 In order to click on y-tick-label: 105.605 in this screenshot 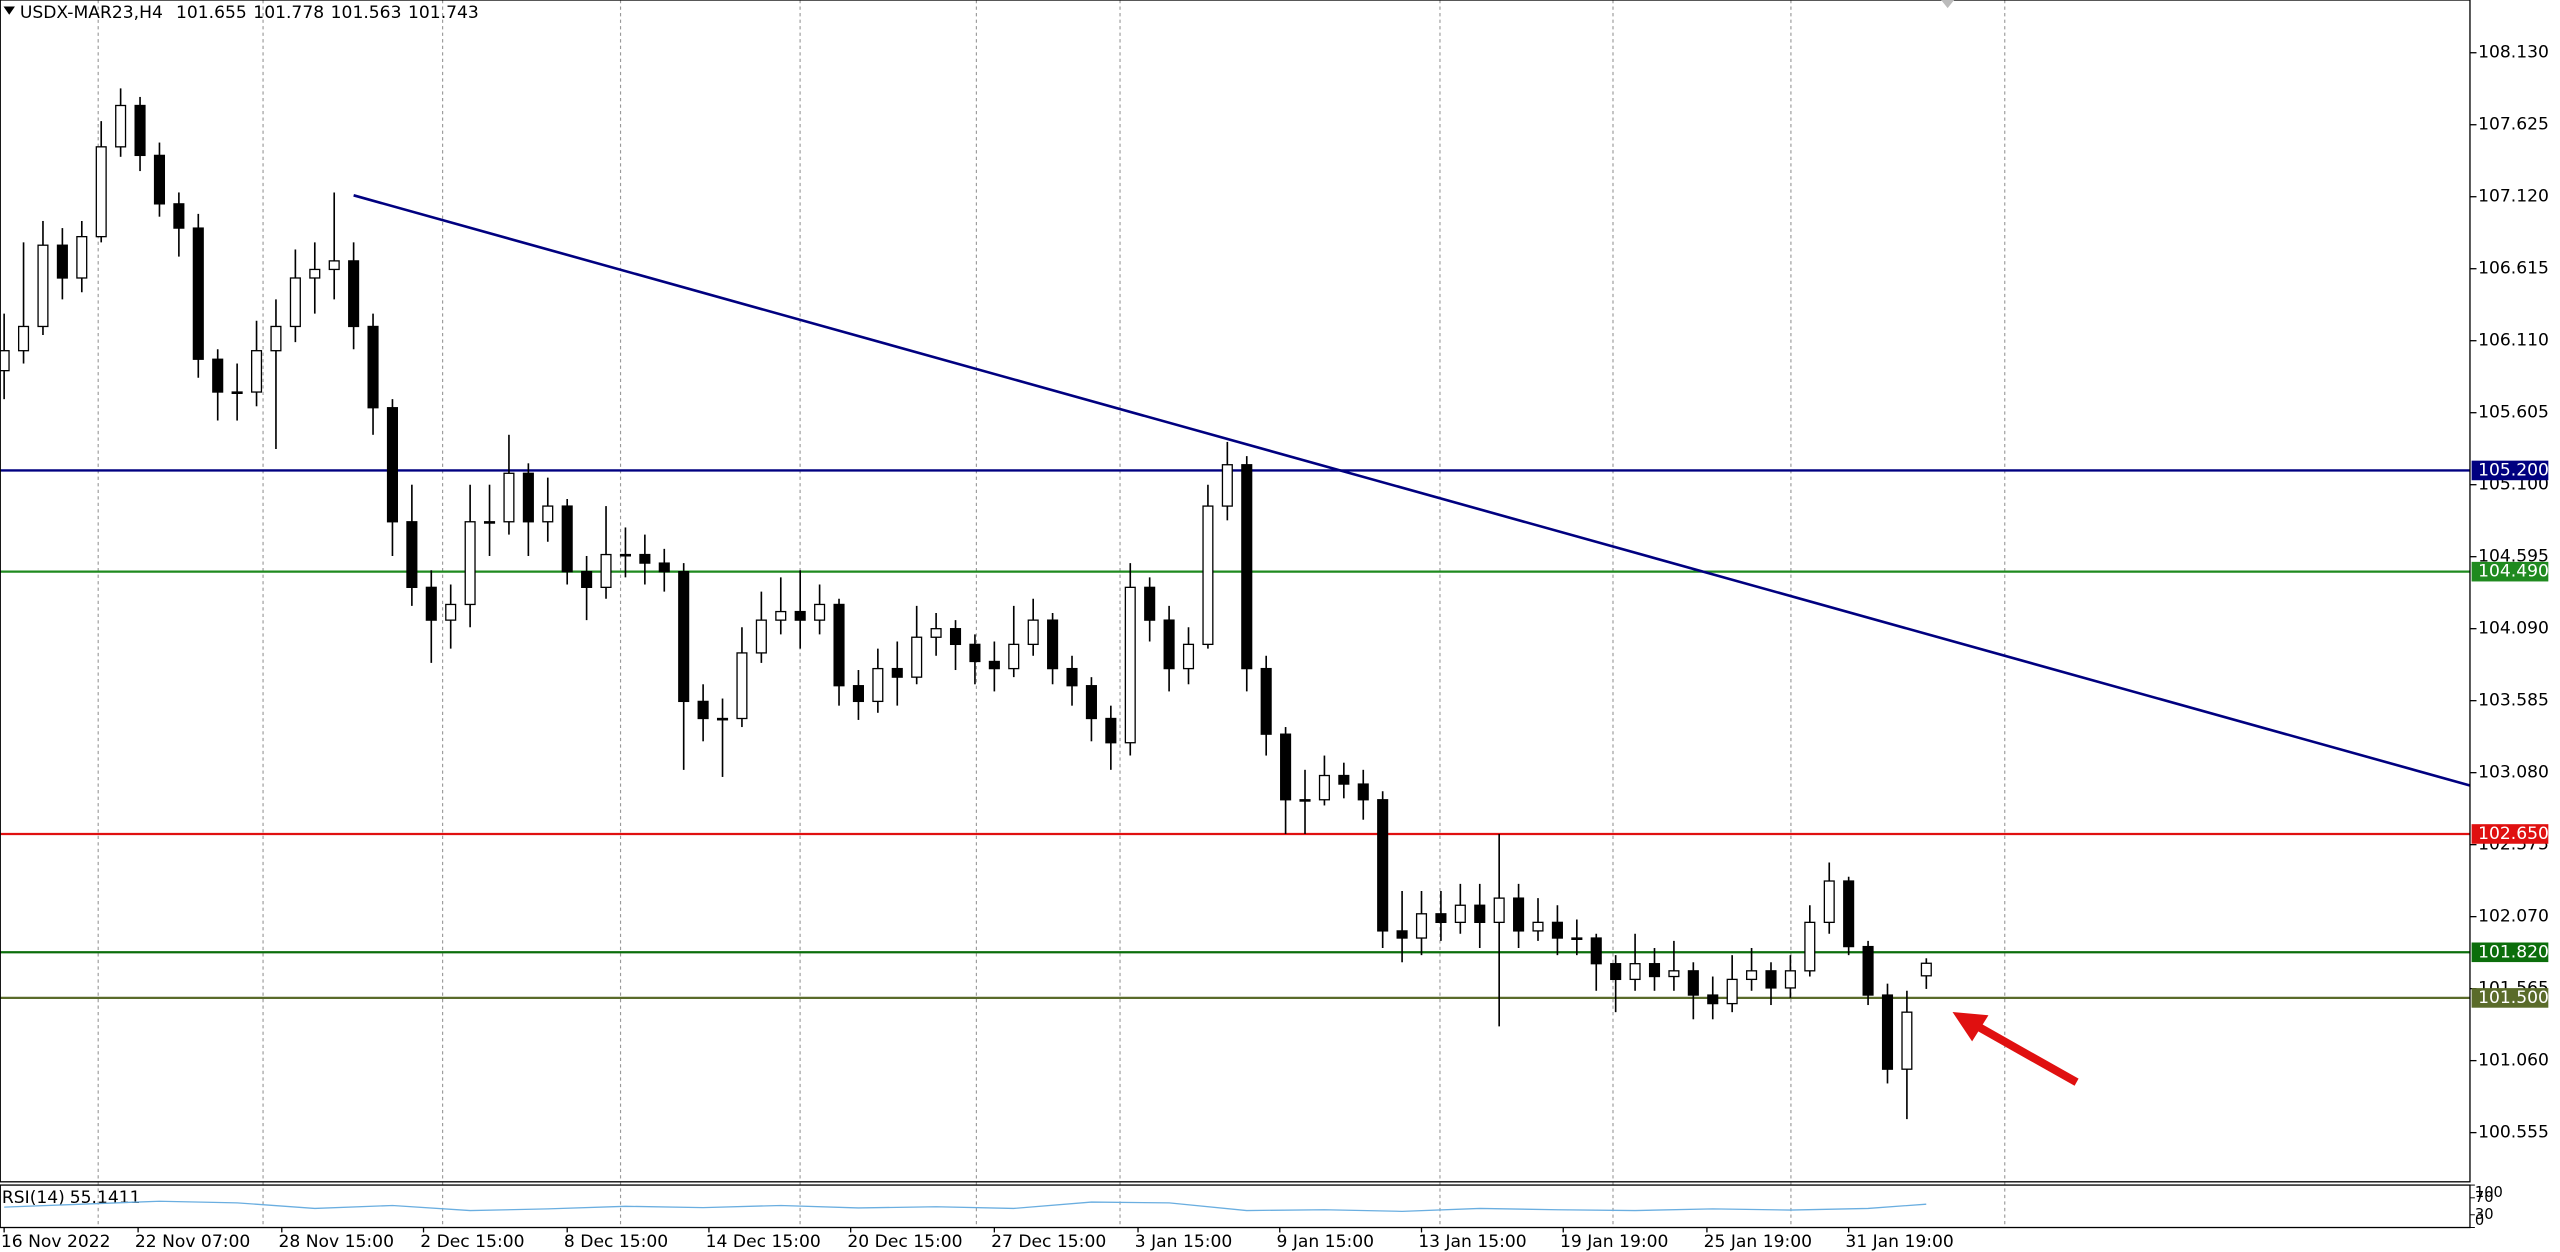, I will do `click(2513, 413)`.